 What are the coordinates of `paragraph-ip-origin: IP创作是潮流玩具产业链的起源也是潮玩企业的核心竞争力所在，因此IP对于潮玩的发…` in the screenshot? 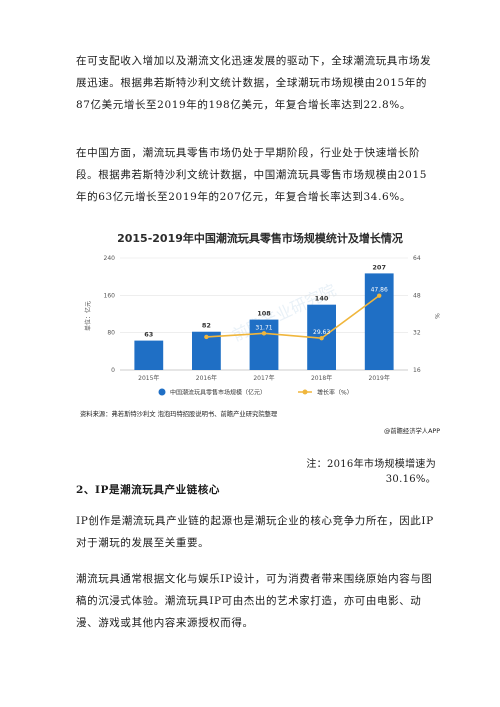 It's located at (255, 532).